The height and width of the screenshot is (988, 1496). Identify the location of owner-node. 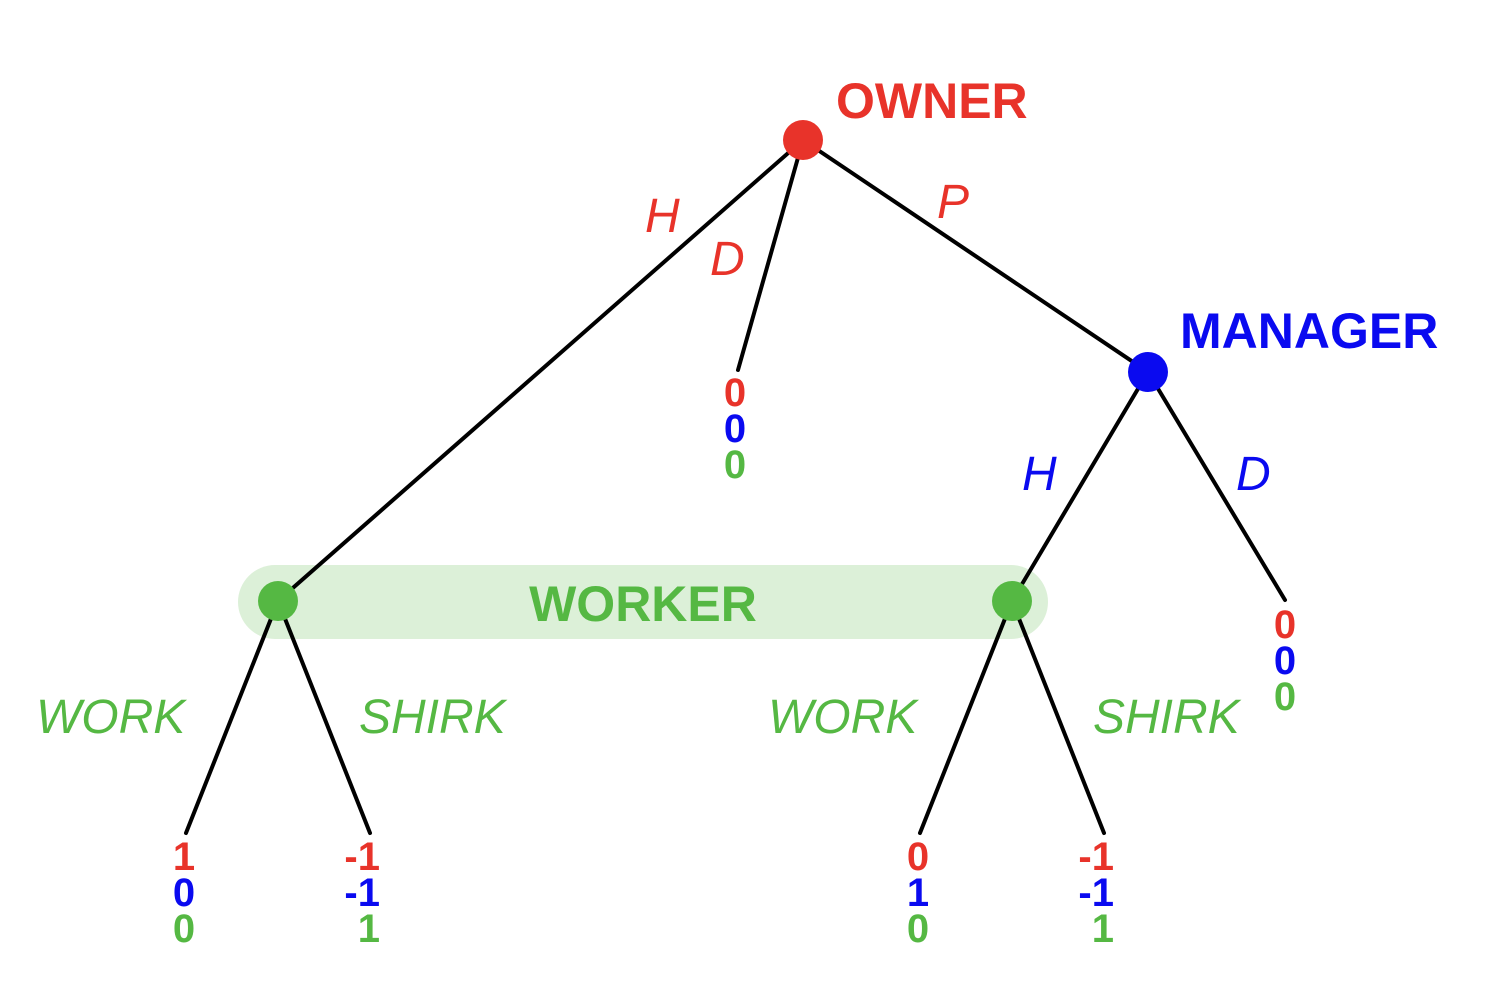
(803, 140).